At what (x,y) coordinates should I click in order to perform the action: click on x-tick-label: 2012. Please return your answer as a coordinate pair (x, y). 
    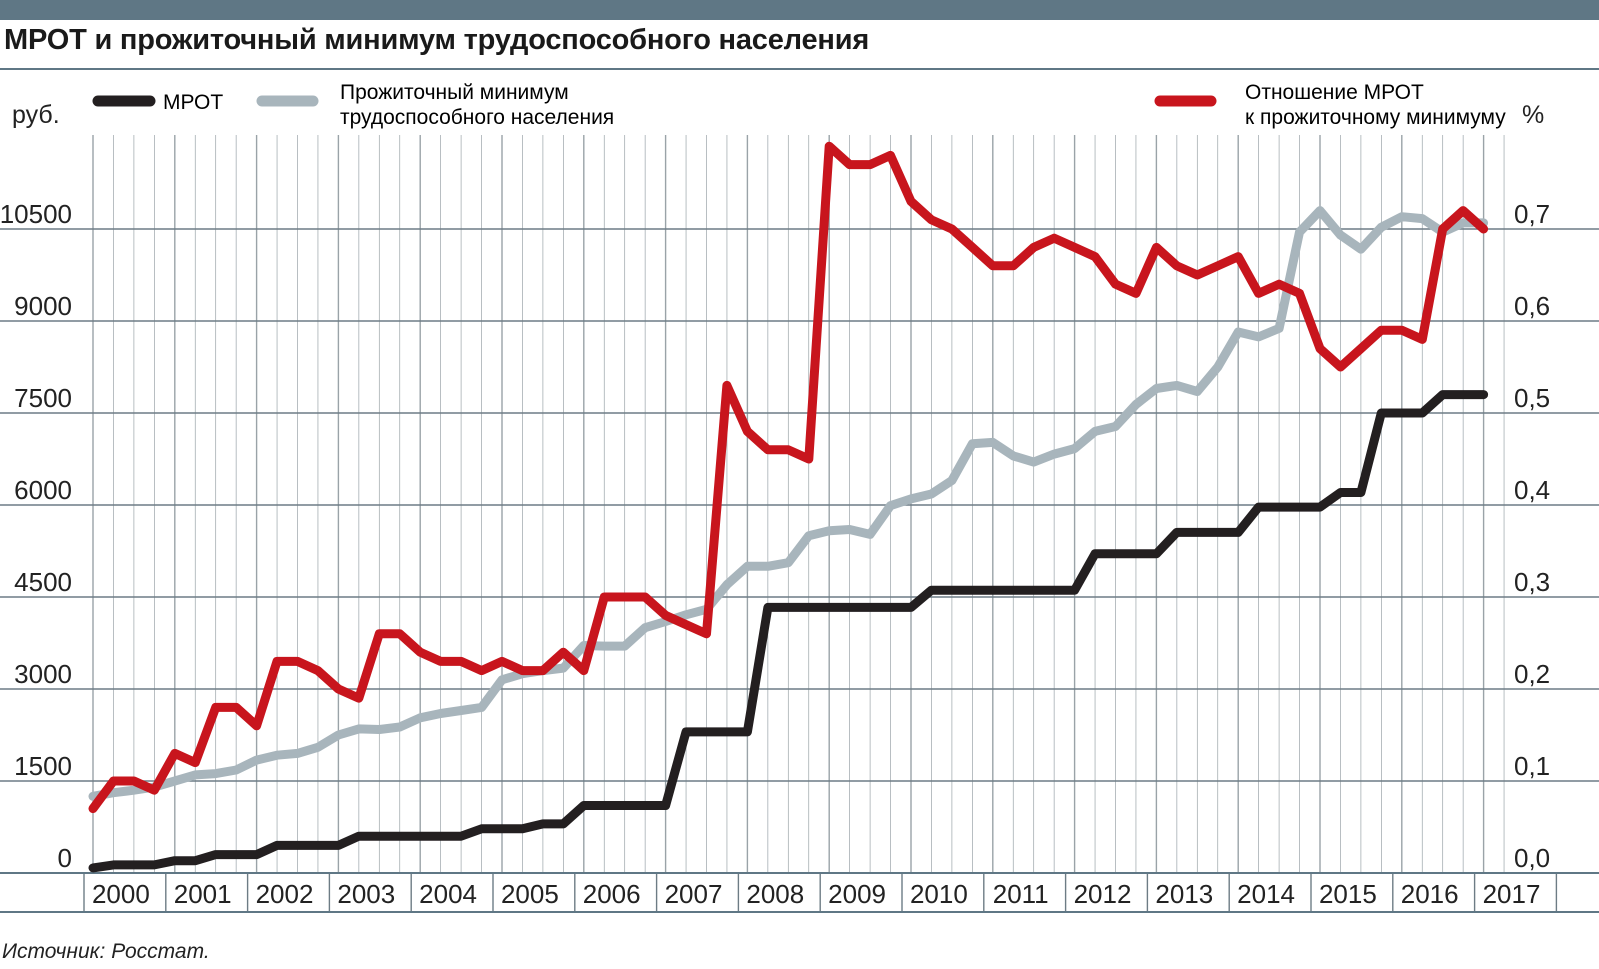
    Looking at the image, I should click on (1103, 894).